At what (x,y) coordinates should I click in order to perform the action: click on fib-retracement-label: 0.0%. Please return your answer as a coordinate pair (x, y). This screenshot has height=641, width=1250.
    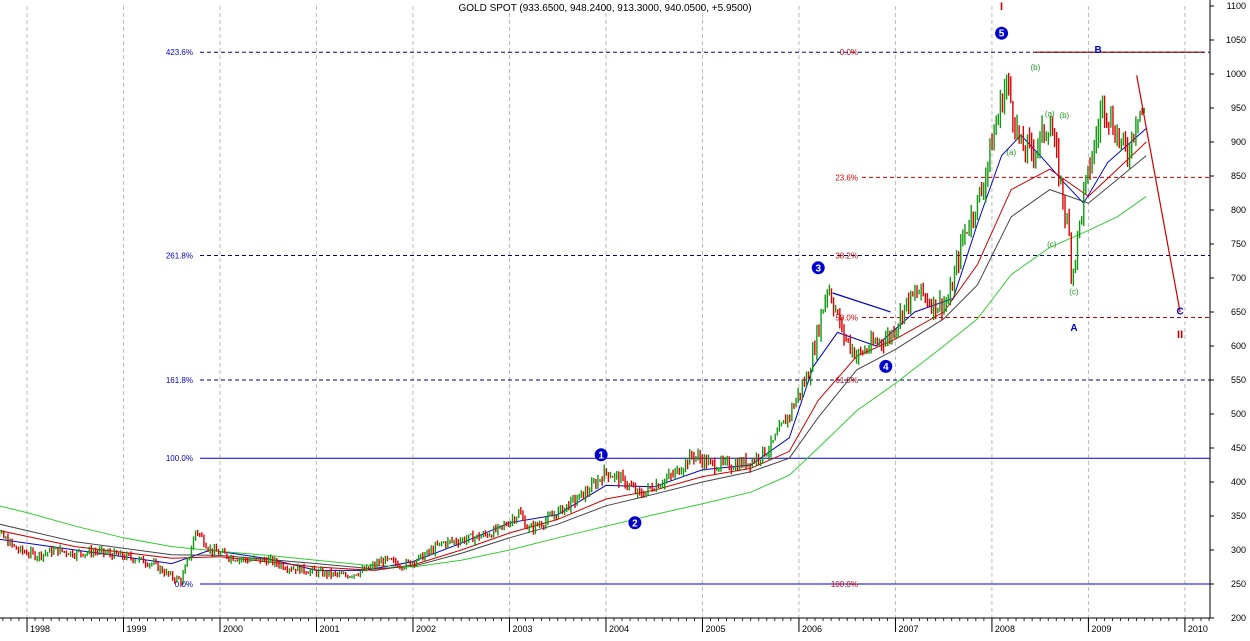
    Looking at the image, I should click on (849, 52).